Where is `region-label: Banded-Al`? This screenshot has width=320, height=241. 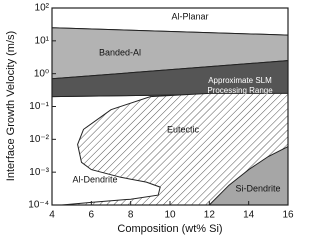
region-label: Banded-Al is located at coordinates (120, 52).